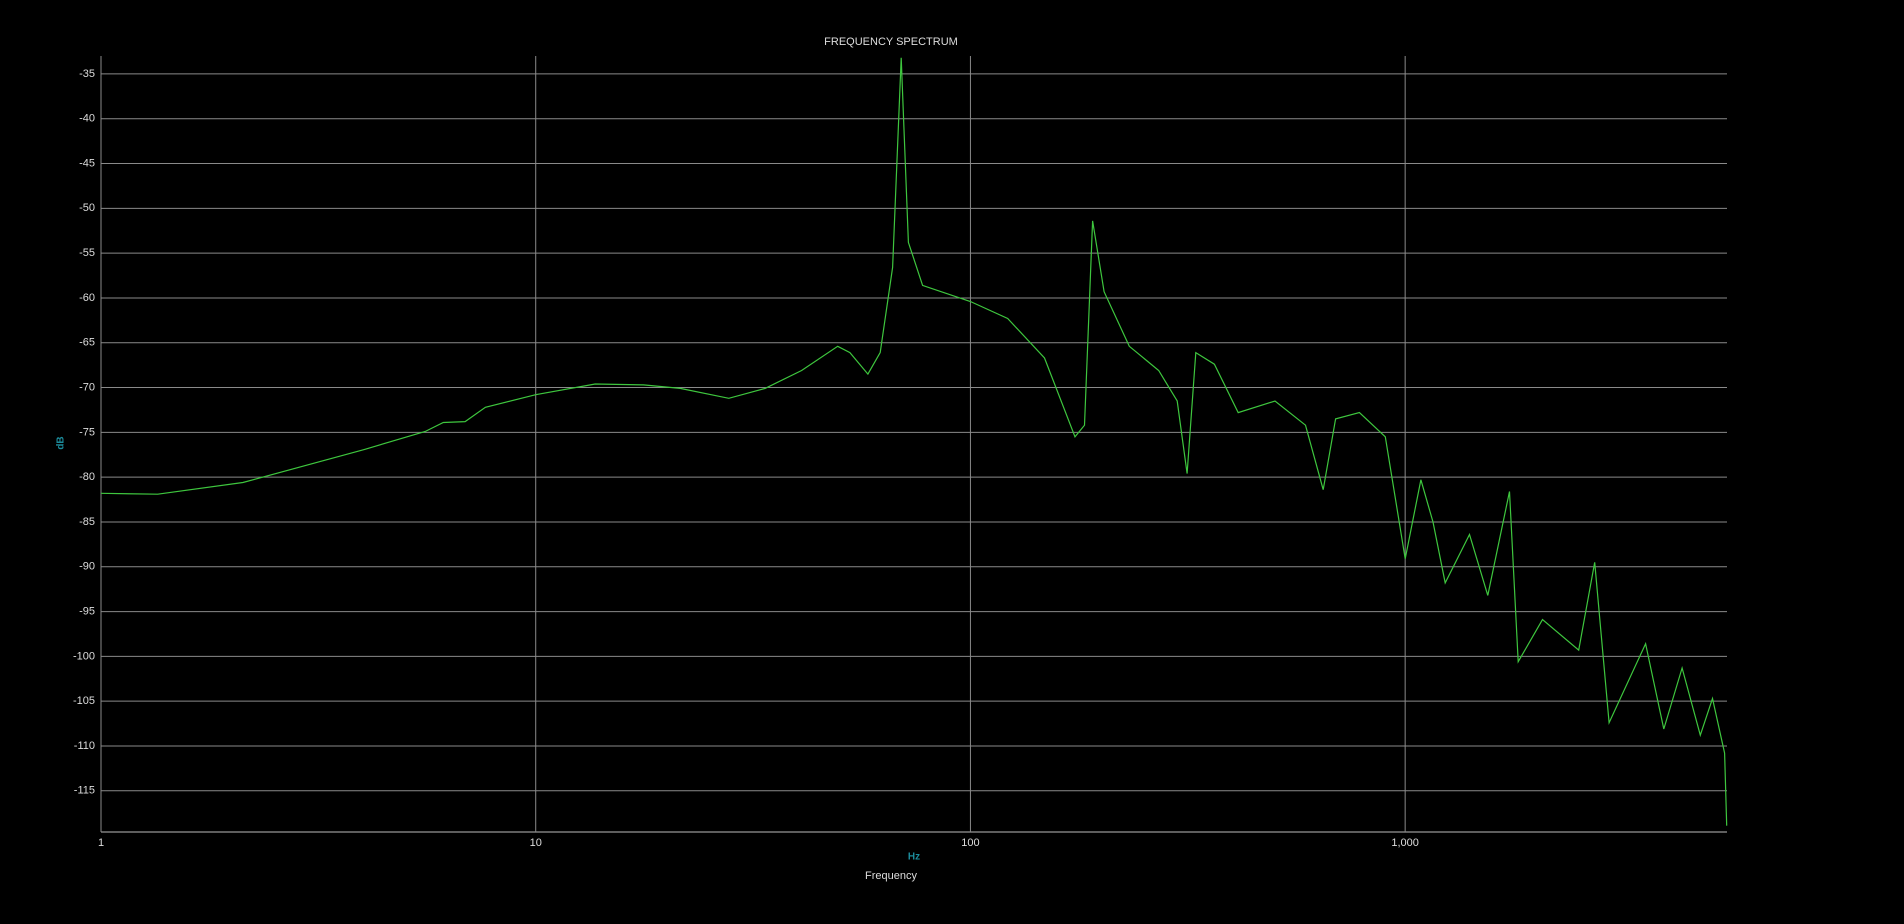 The width and height of the screenshot is (1904, 924). I want to click on y-tick-label: -65, so click(87, 343).